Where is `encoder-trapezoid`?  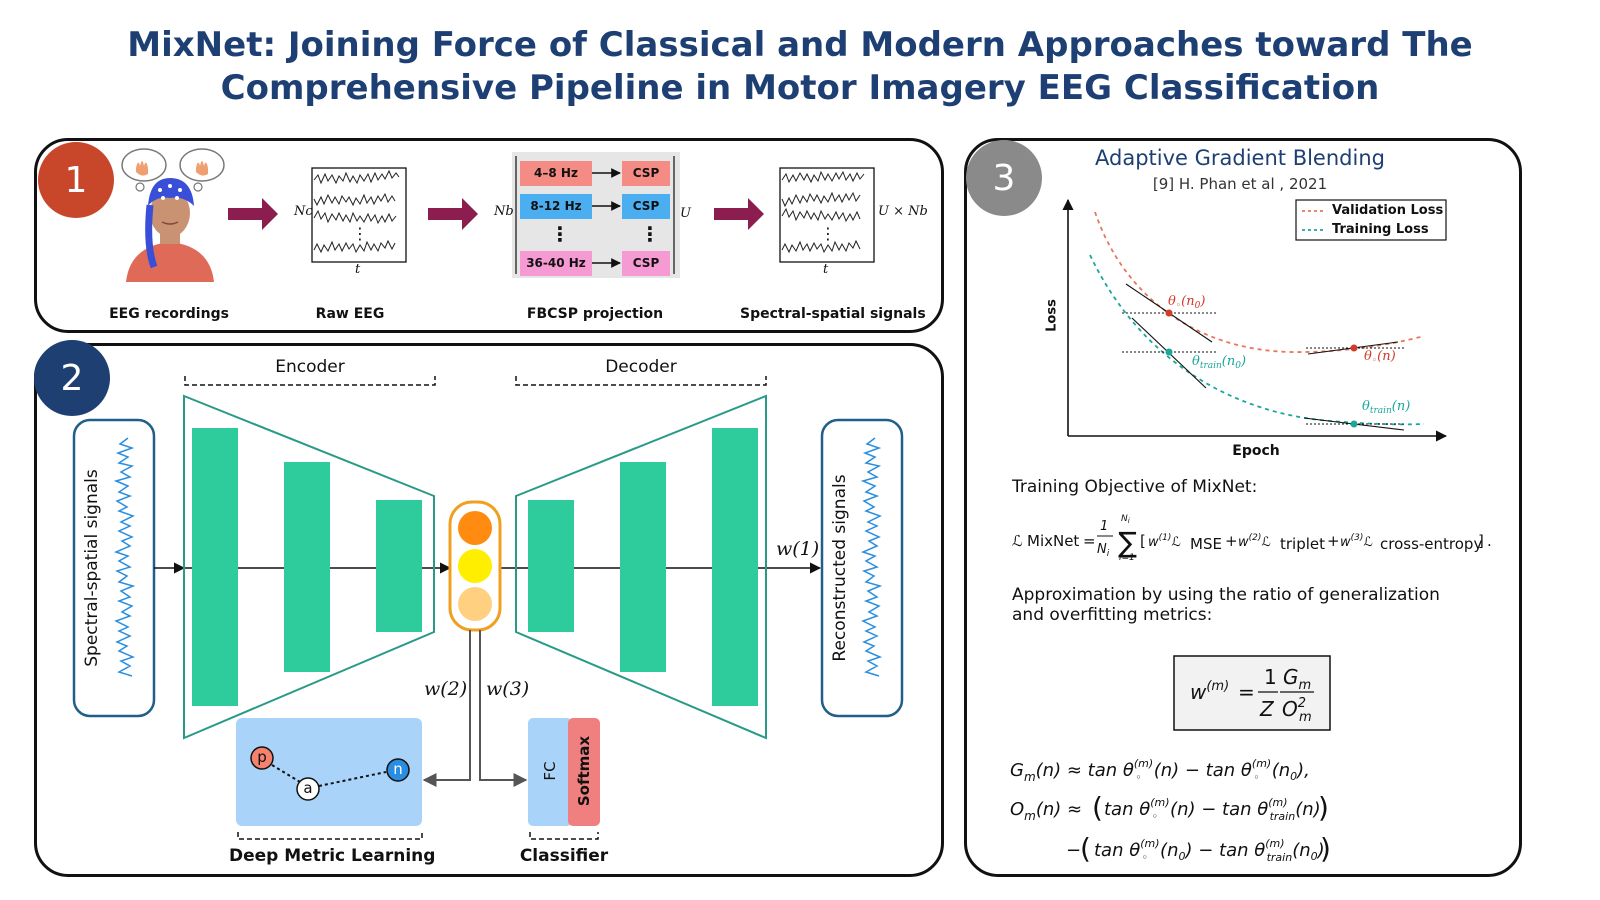
encoder-trapezoid is located at coordinates (309, 567).